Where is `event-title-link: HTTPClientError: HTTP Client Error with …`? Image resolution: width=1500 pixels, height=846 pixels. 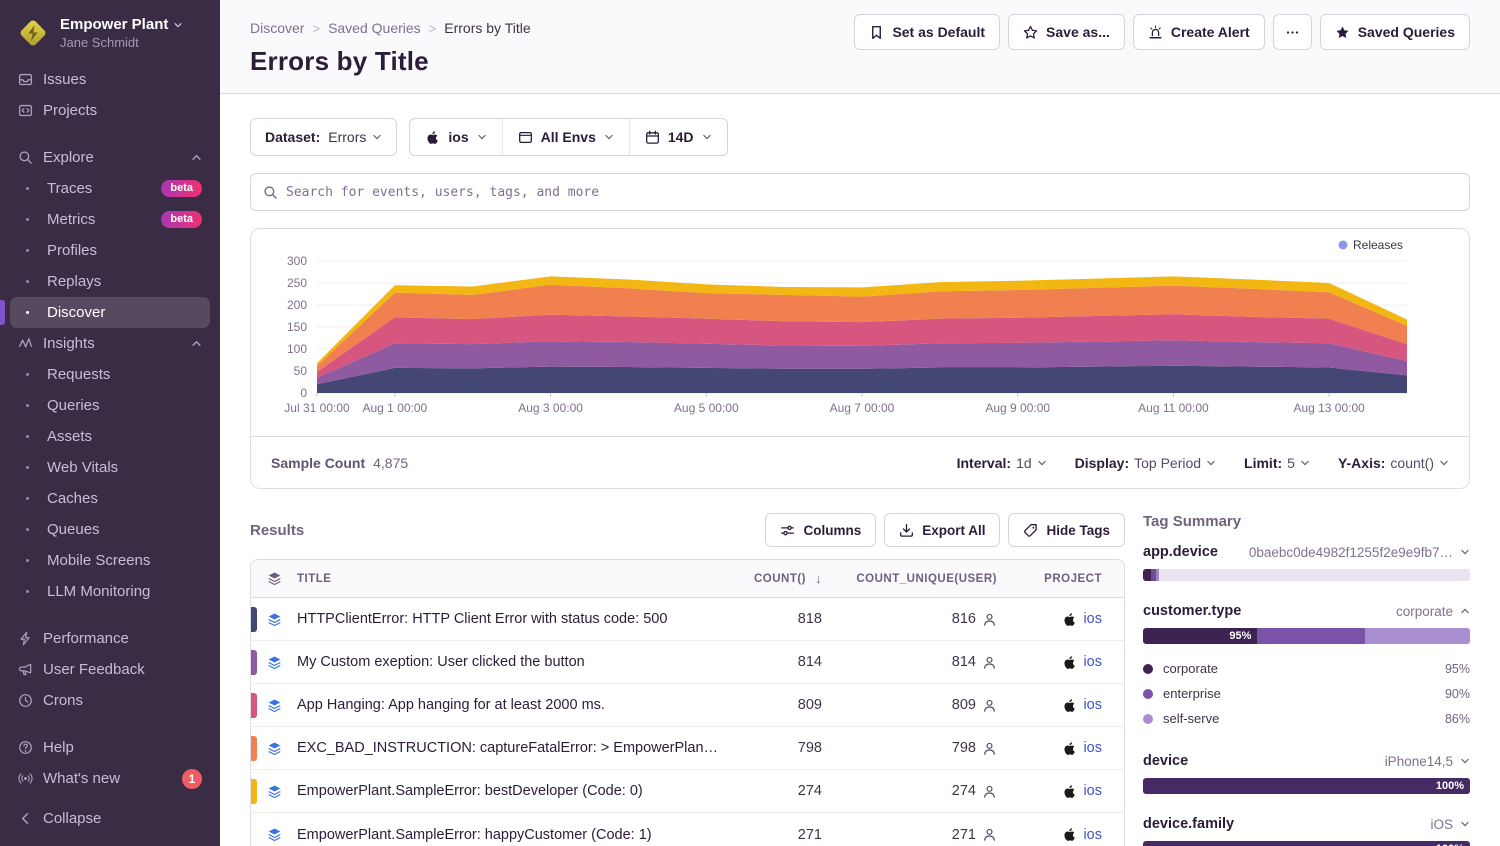 event-title-link: HTTPClientError: HTTP Client Error with … is located at coordinates (482, 619).